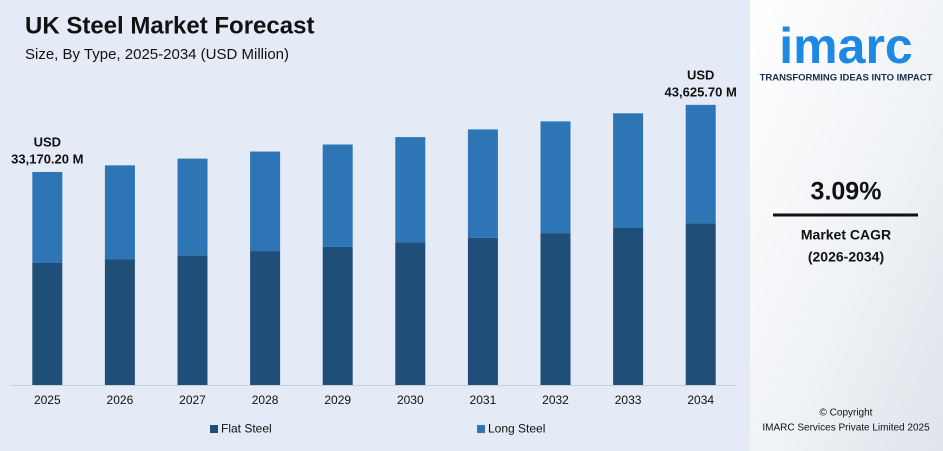  What do you see at coordinates (846, 235) in the screenshot?
I see `cagr-label: Market CAGR` at bounding box center [846, 235].